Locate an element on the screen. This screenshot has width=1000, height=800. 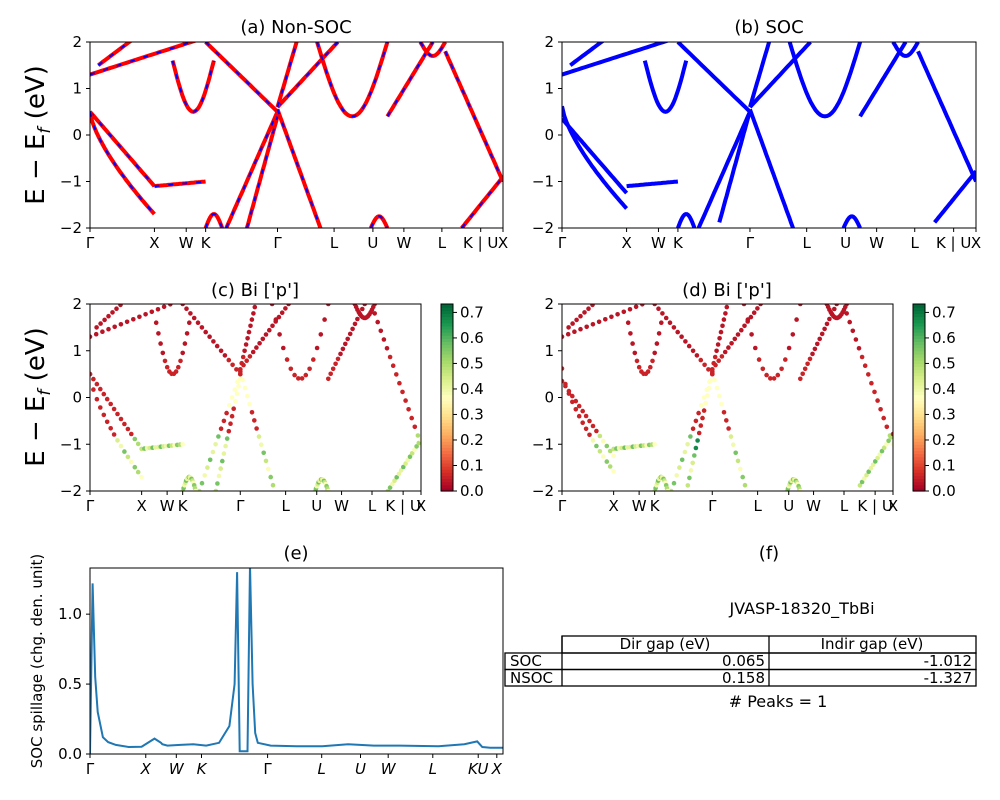
panel-c-colorbar-label: 0.1 is located at coordinates (472, 465).